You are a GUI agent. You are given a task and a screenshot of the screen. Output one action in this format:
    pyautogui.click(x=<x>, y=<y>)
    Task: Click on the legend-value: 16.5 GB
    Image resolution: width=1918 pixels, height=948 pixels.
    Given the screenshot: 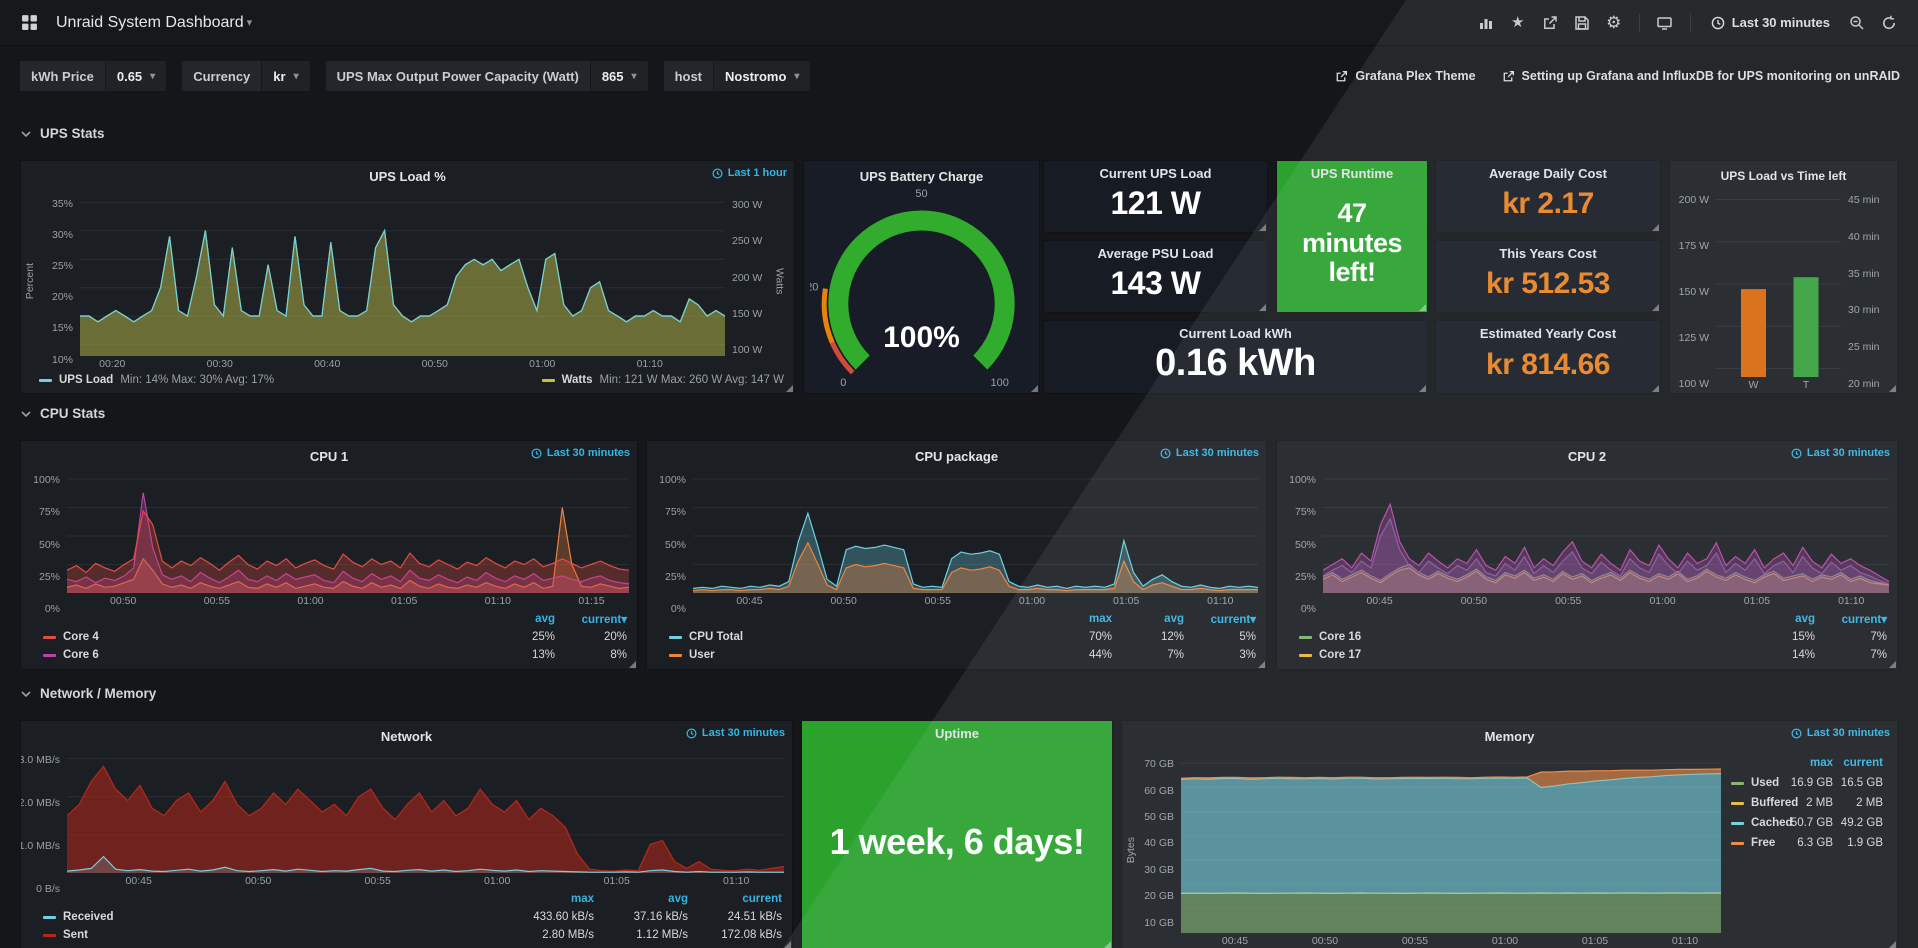 What is the action you would take?
    pyautogui.click(x=1861, y=783)
    